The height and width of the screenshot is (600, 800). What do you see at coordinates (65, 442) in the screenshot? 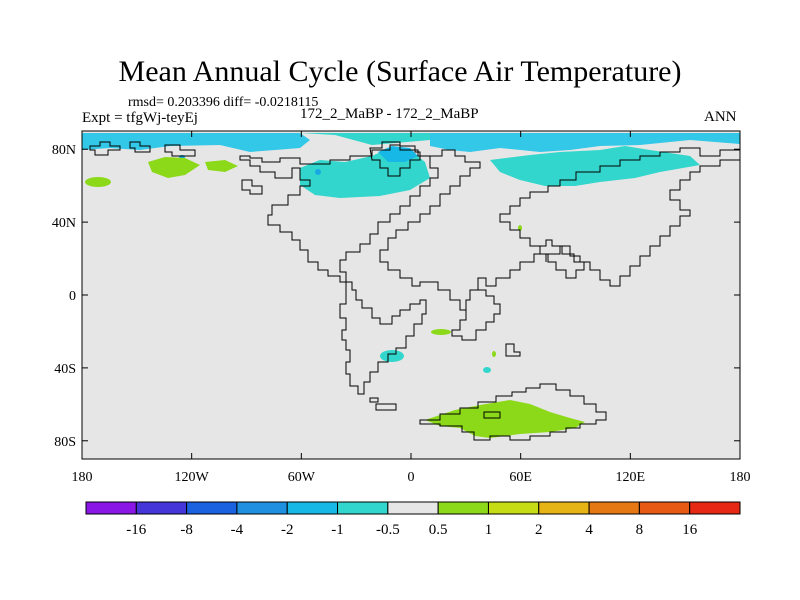
I see `lat-tick-label: 80S` at bounding box center [65, 442].